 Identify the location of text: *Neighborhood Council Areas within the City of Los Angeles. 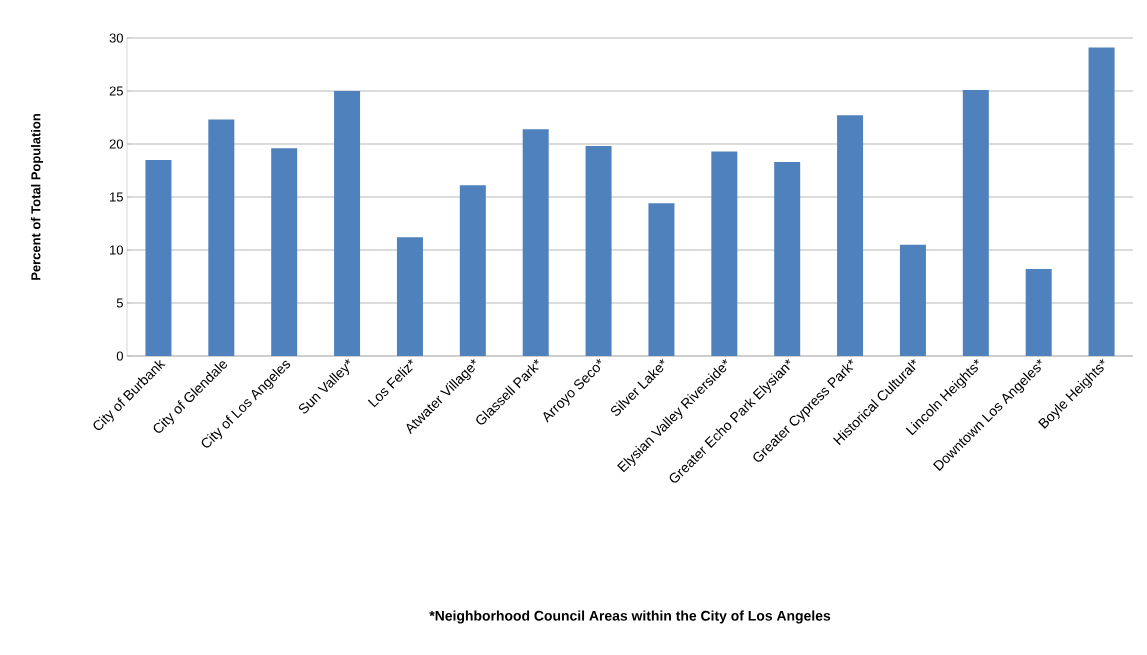
(630, 617).